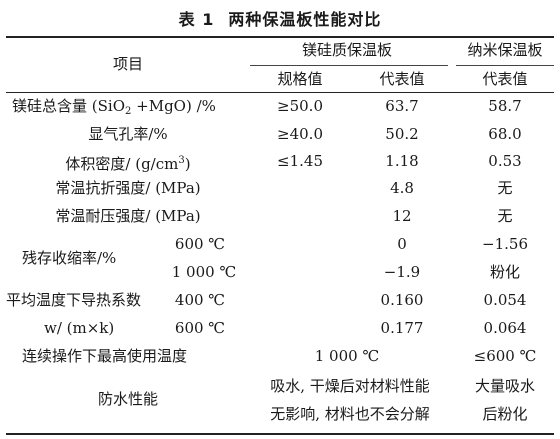 This screenshot has width=560, height=439. I want to click on cell-shrinkage-nano-1: −1.56, so click(505, 244).